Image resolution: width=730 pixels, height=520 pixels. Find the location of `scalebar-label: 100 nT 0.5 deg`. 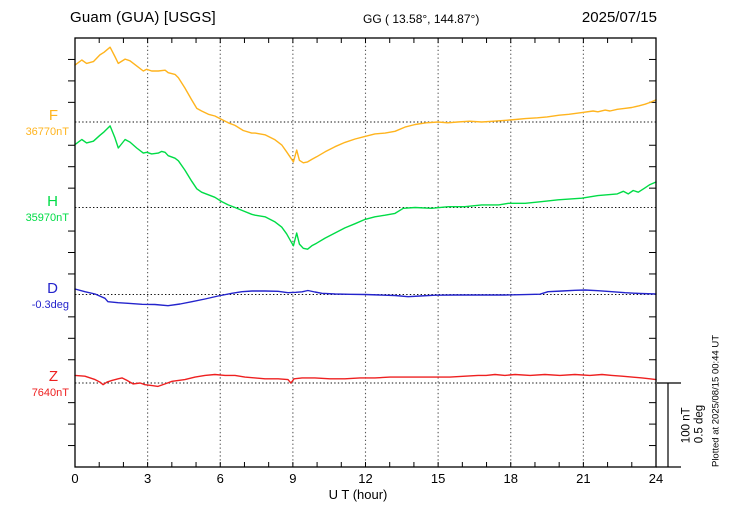

scalebar-label: 100 nT 0.5 deg is located at coordinates (693, 424).